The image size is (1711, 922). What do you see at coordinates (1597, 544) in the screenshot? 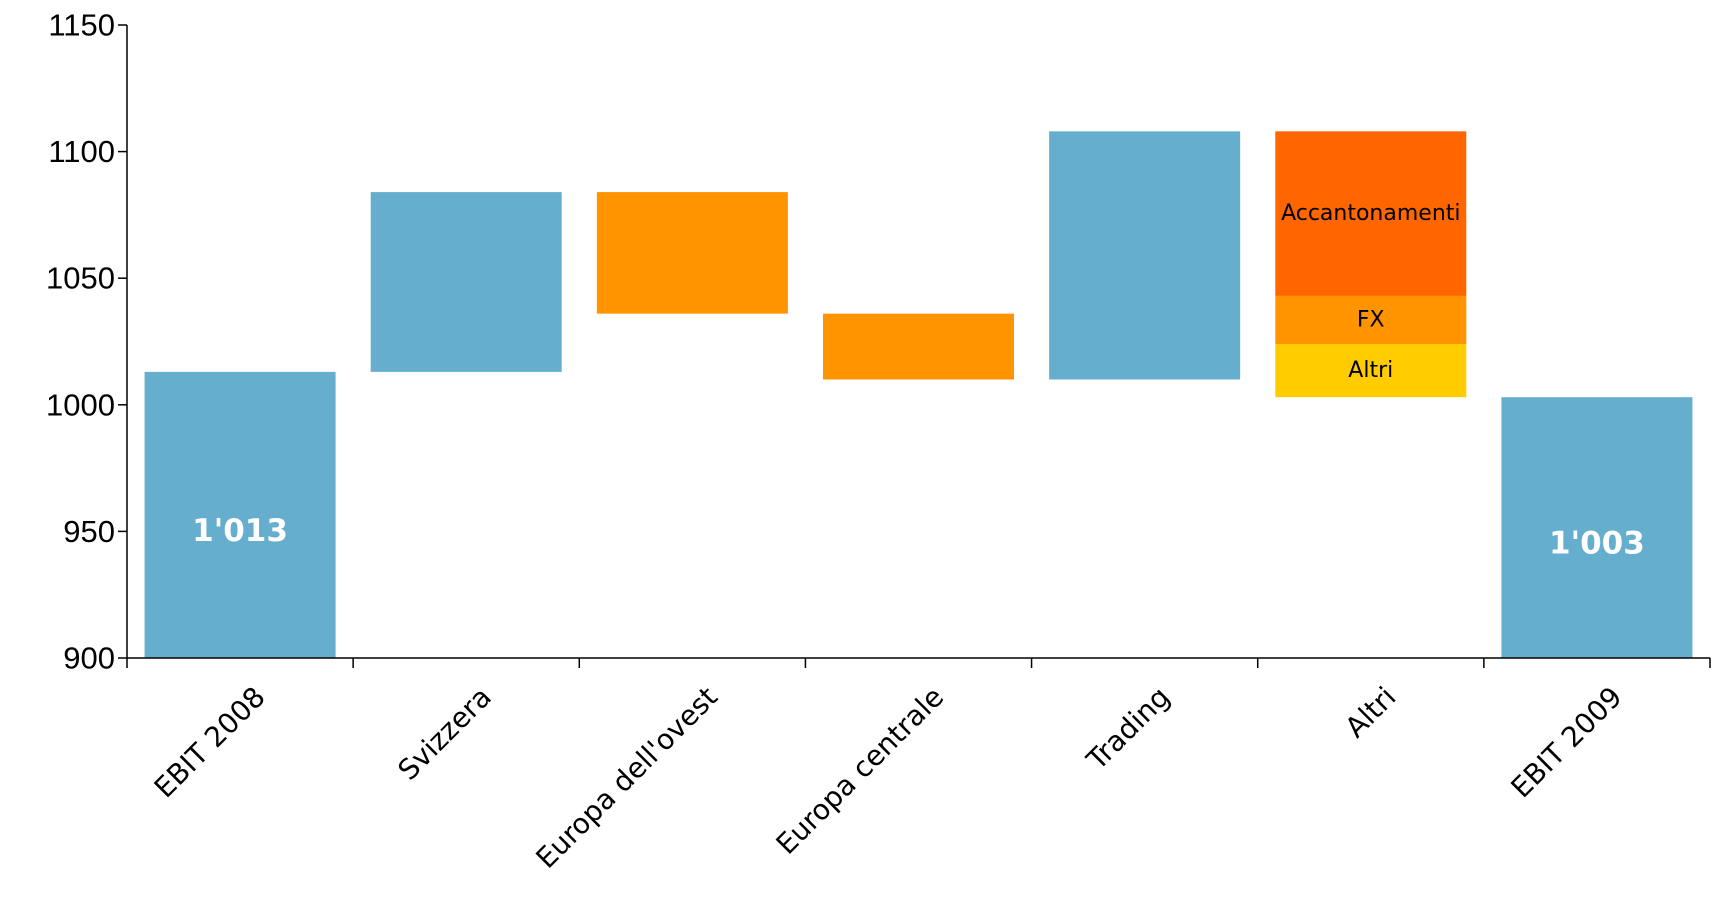
I see `data-label-ebit-2009: 1'003` at bounding box center [1597, 544].